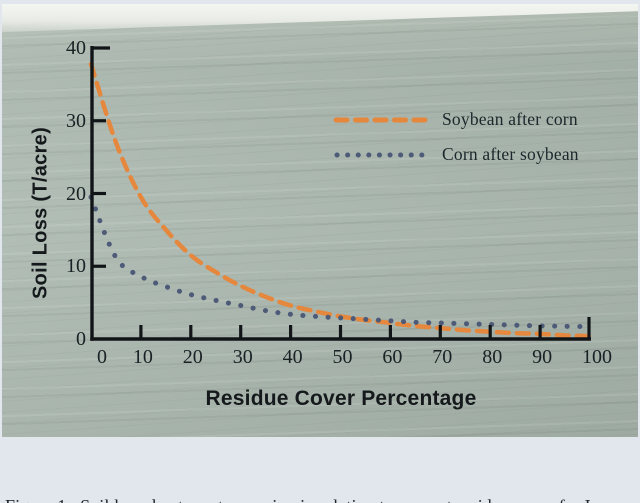 This screenshot has width=640, height=503. I want to click on x-tick-label: 100, so click(597, 357).